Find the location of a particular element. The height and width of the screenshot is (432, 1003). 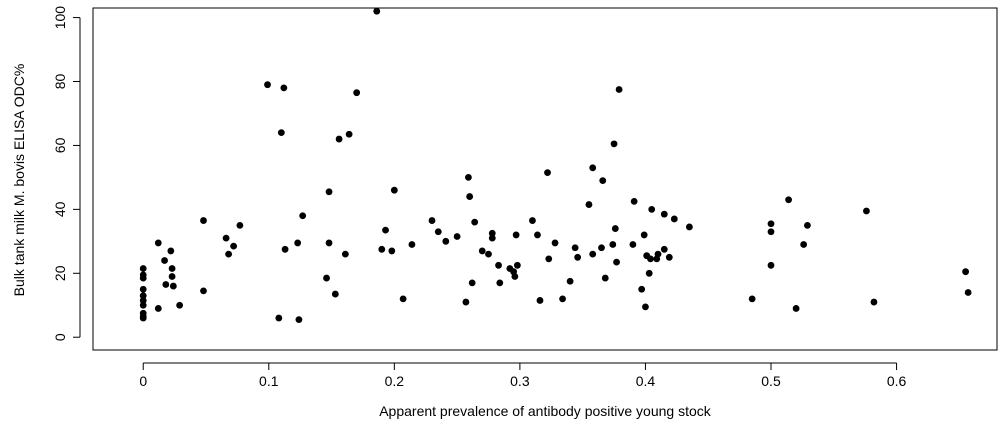

x-tick-label: 0.5 is located at coordinates (771, 381).